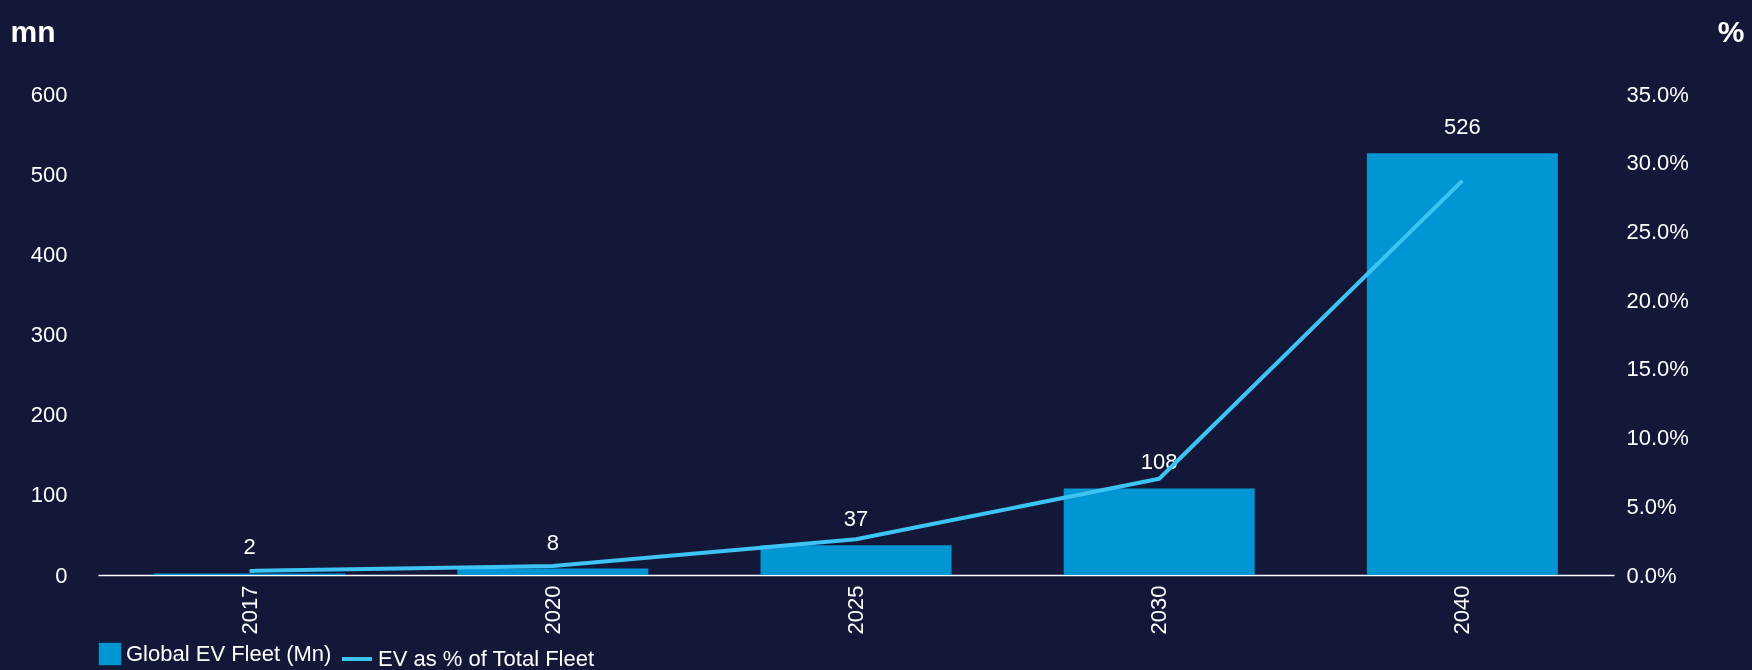  What do you see at coordinates (49, 334) in the screenshot?
I see `y-tick-label: 300` at bounding box center [49, 334].